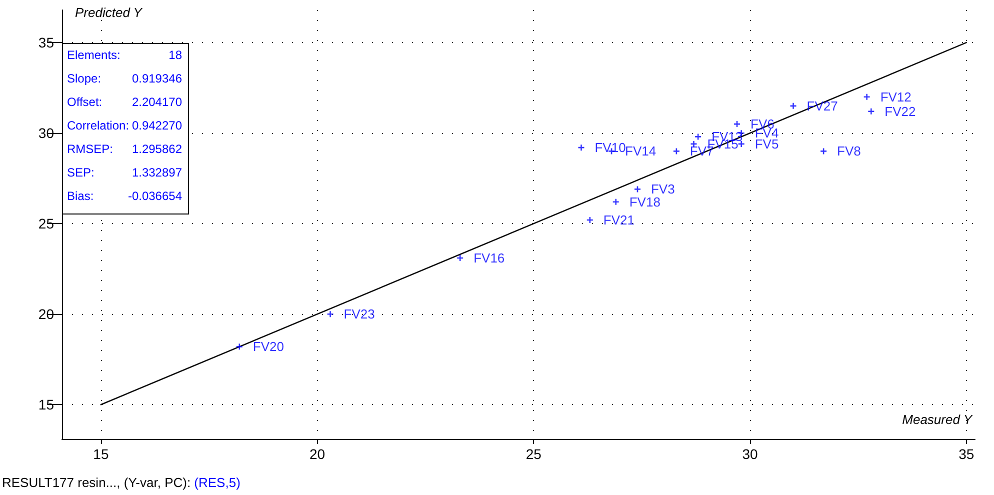  I want to click on annotation: Bias:, so click(80, 196).